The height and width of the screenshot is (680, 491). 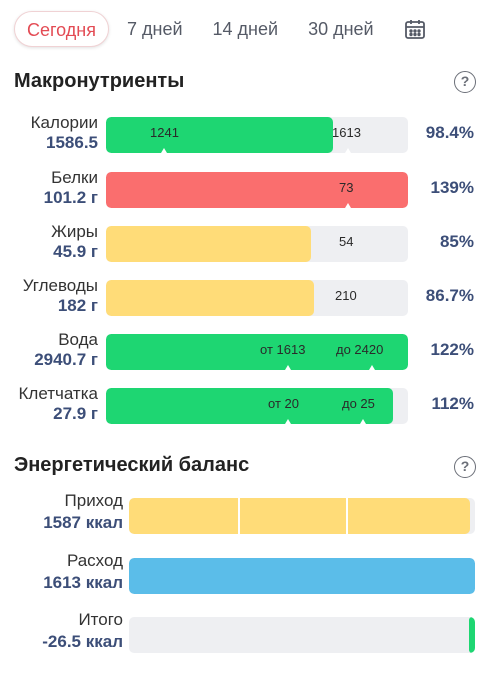 What do you see at coordinates (83, 512) in the screenshot?
I see `balance-label: Приход 1587 ккал` at bounding box center [83, 512].